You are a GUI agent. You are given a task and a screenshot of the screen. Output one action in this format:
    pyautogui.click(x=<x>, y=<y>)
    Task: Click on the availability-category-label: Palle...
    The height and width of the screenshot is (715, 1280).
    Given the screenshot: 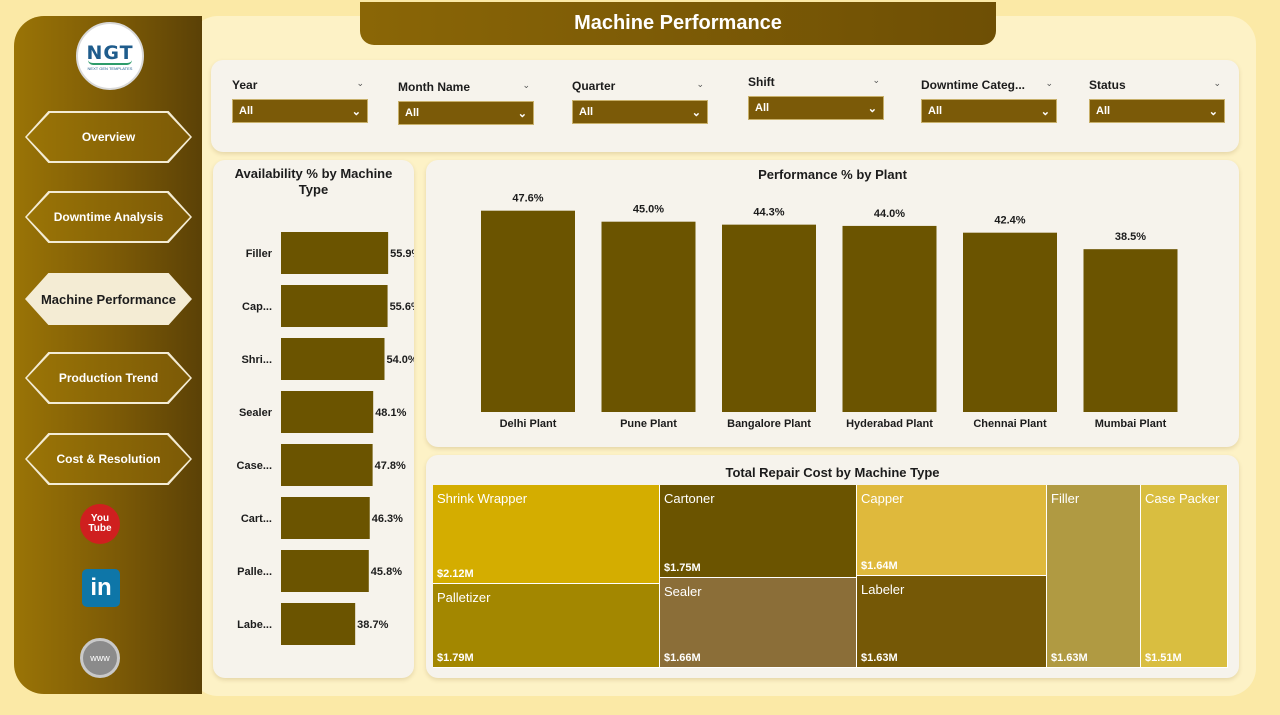 What is the action you would take?
    pyautogui.click(x=254, y=572)
    